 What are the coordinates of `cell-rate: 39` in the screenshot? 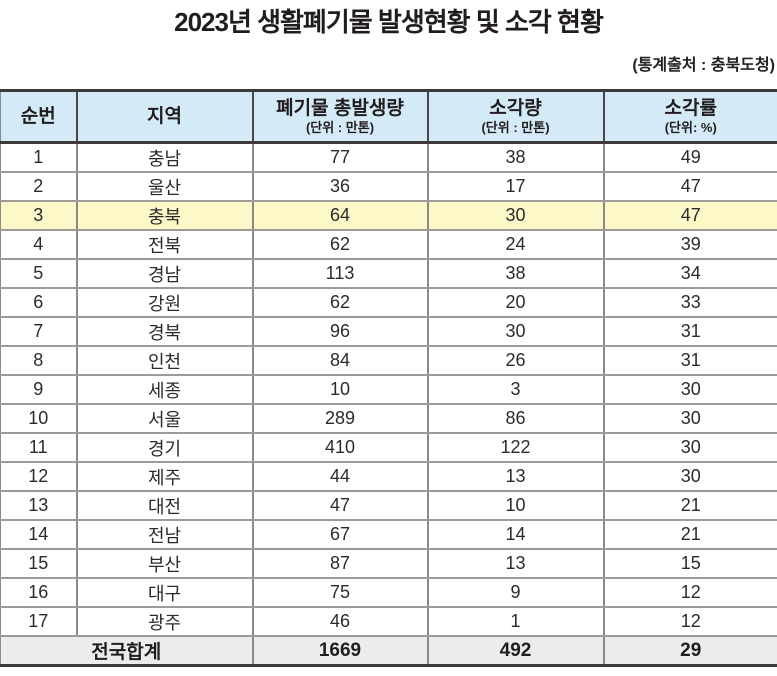 It's located at (690, 244).